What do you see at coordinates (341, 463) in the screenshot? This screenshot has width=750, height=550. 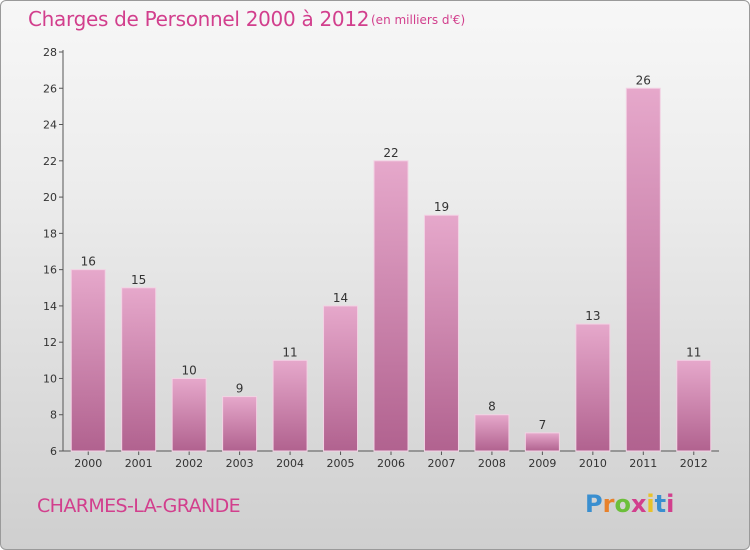 I see `x-tick-label: 2005` at bounding box center [341, 463].